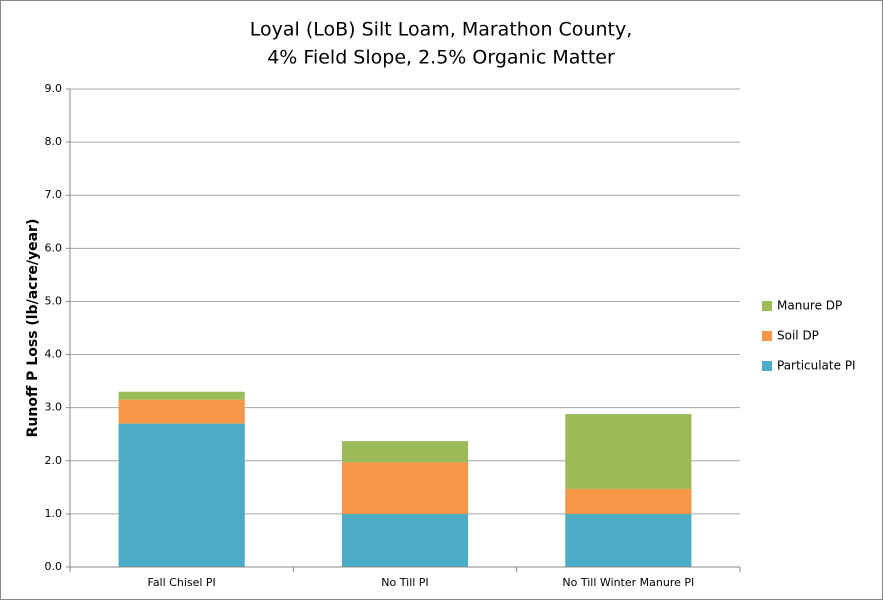  Describe the element at coordinates (816, 366) in the screenshot. I see `legend-label: Particulate PI` at that location.